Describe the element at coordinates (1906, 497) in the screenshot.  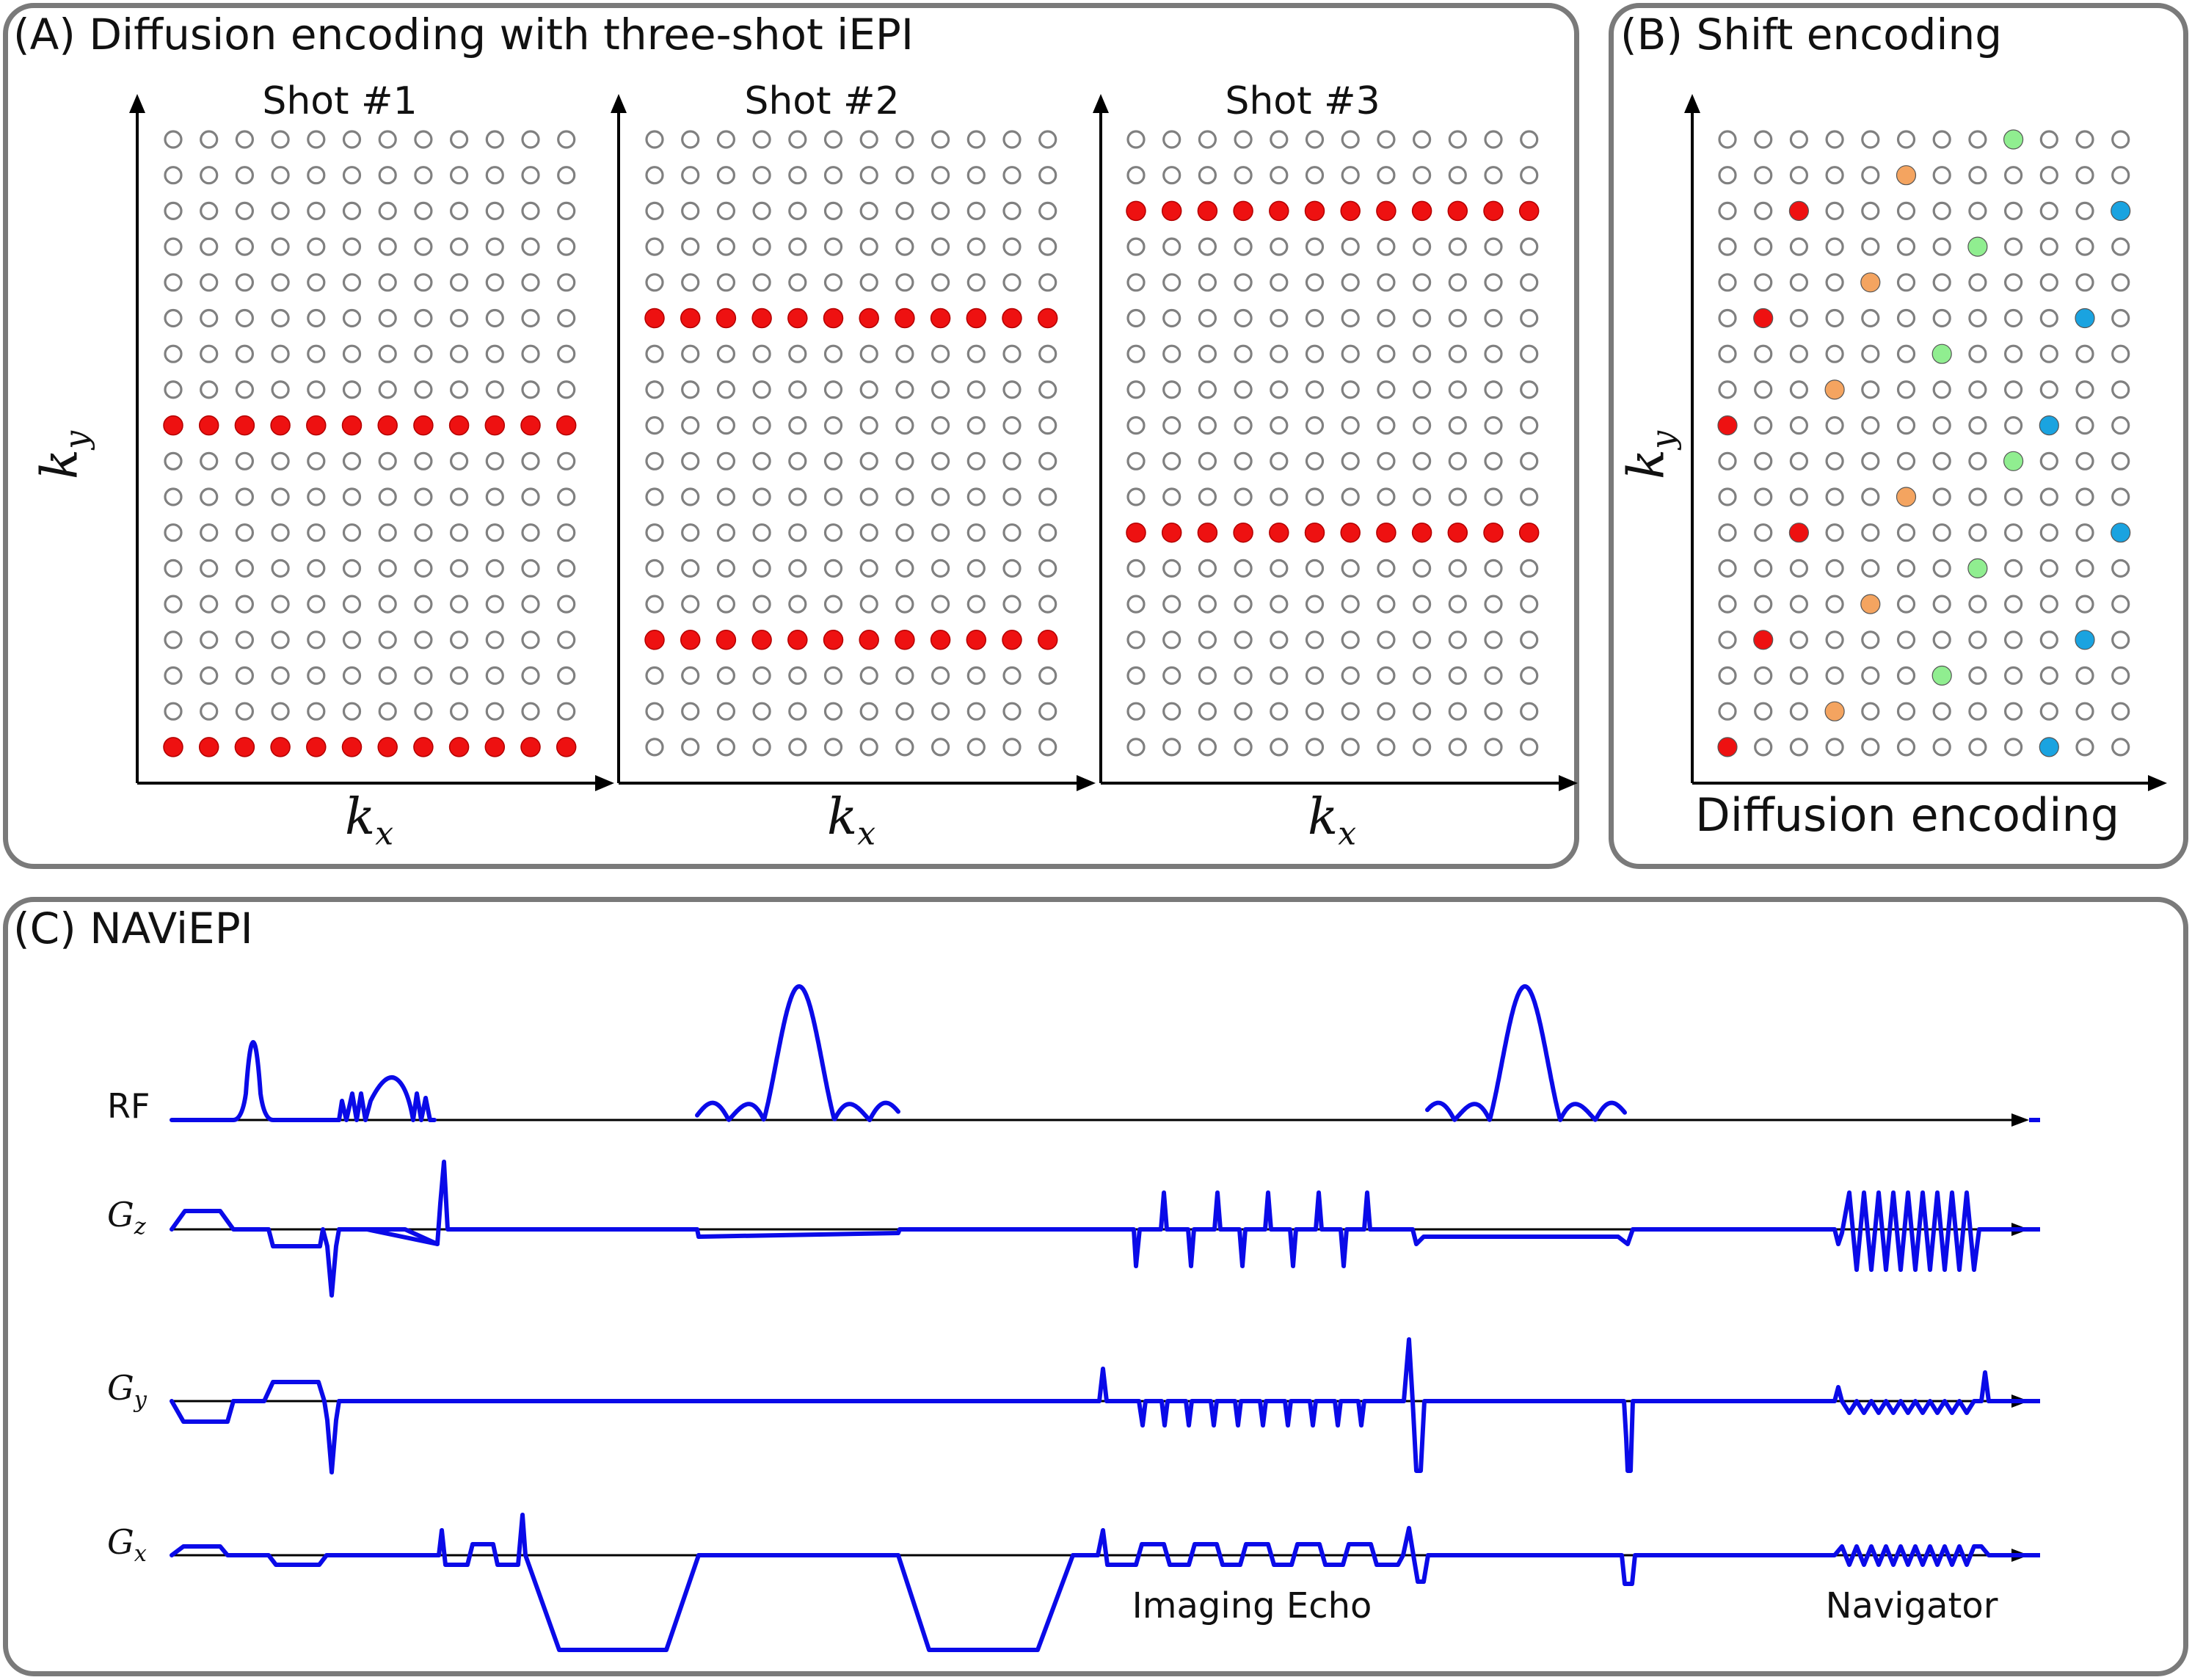
I see `shift-point-filled` at that location.